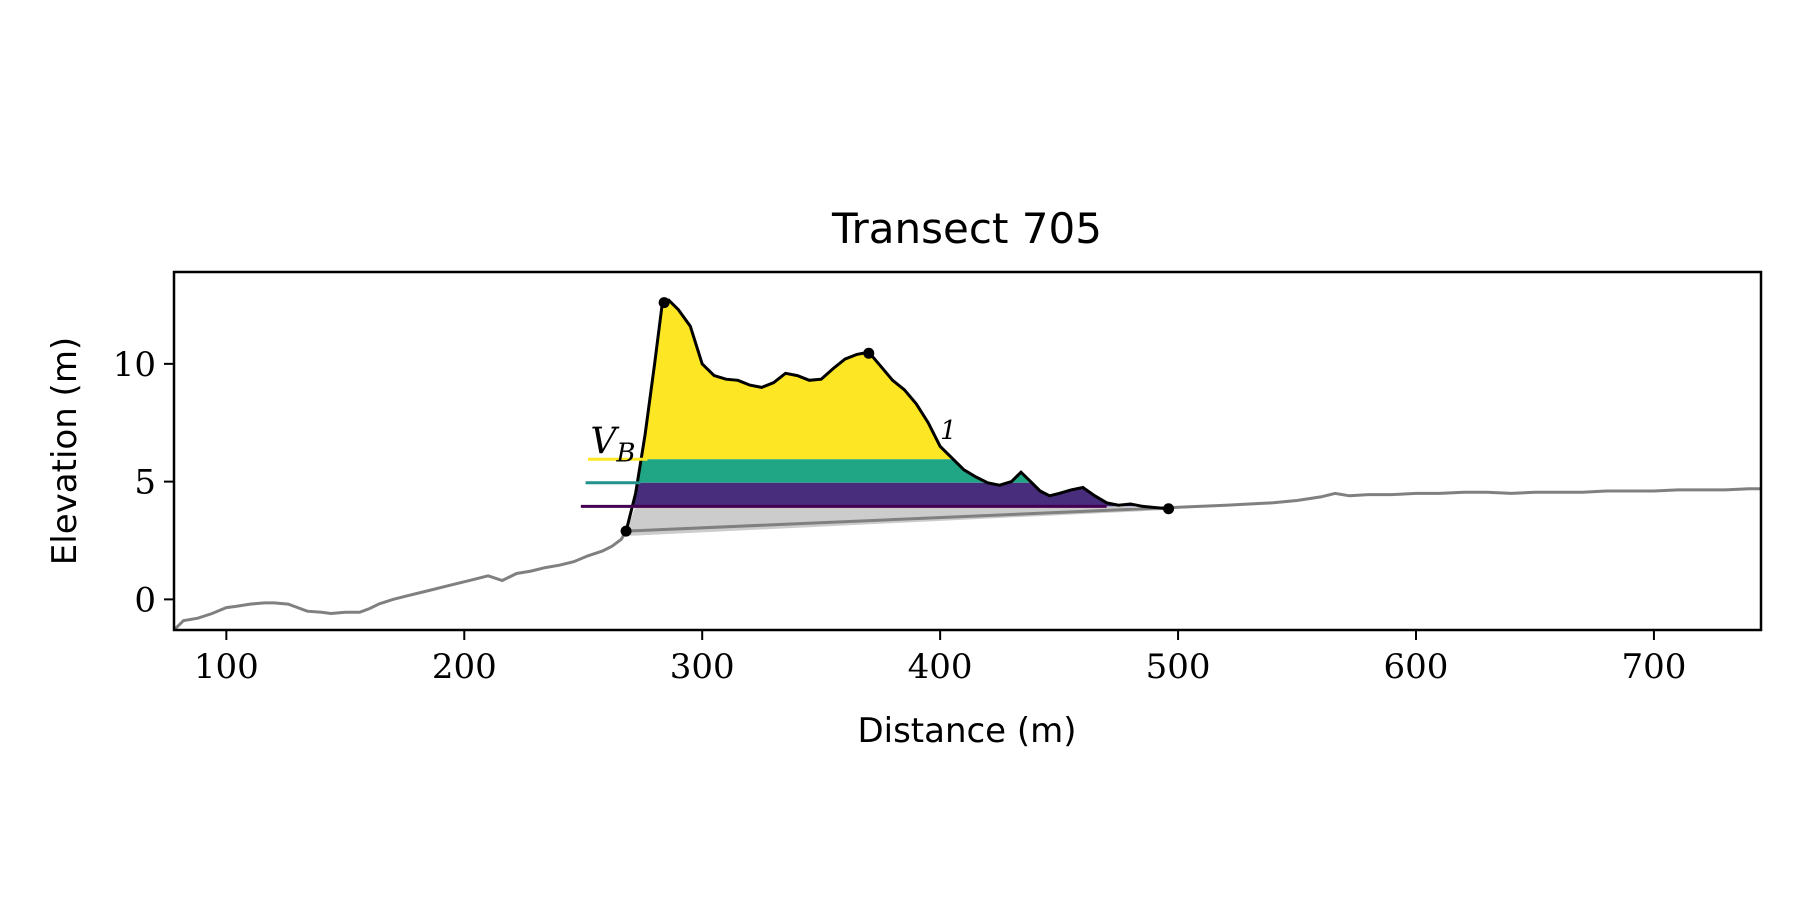 This screenshot has width=1800, height=900. Describe the element at coordinates (145, 600) in the screenshot. I see `y-tick-label-0: 0` at that location.